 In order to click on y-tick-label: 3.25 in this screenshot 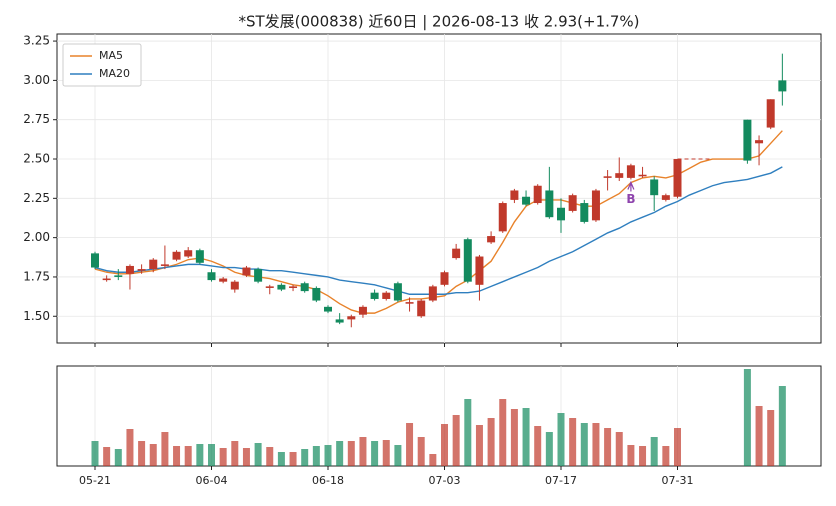, I will do `click(36, 41)`.